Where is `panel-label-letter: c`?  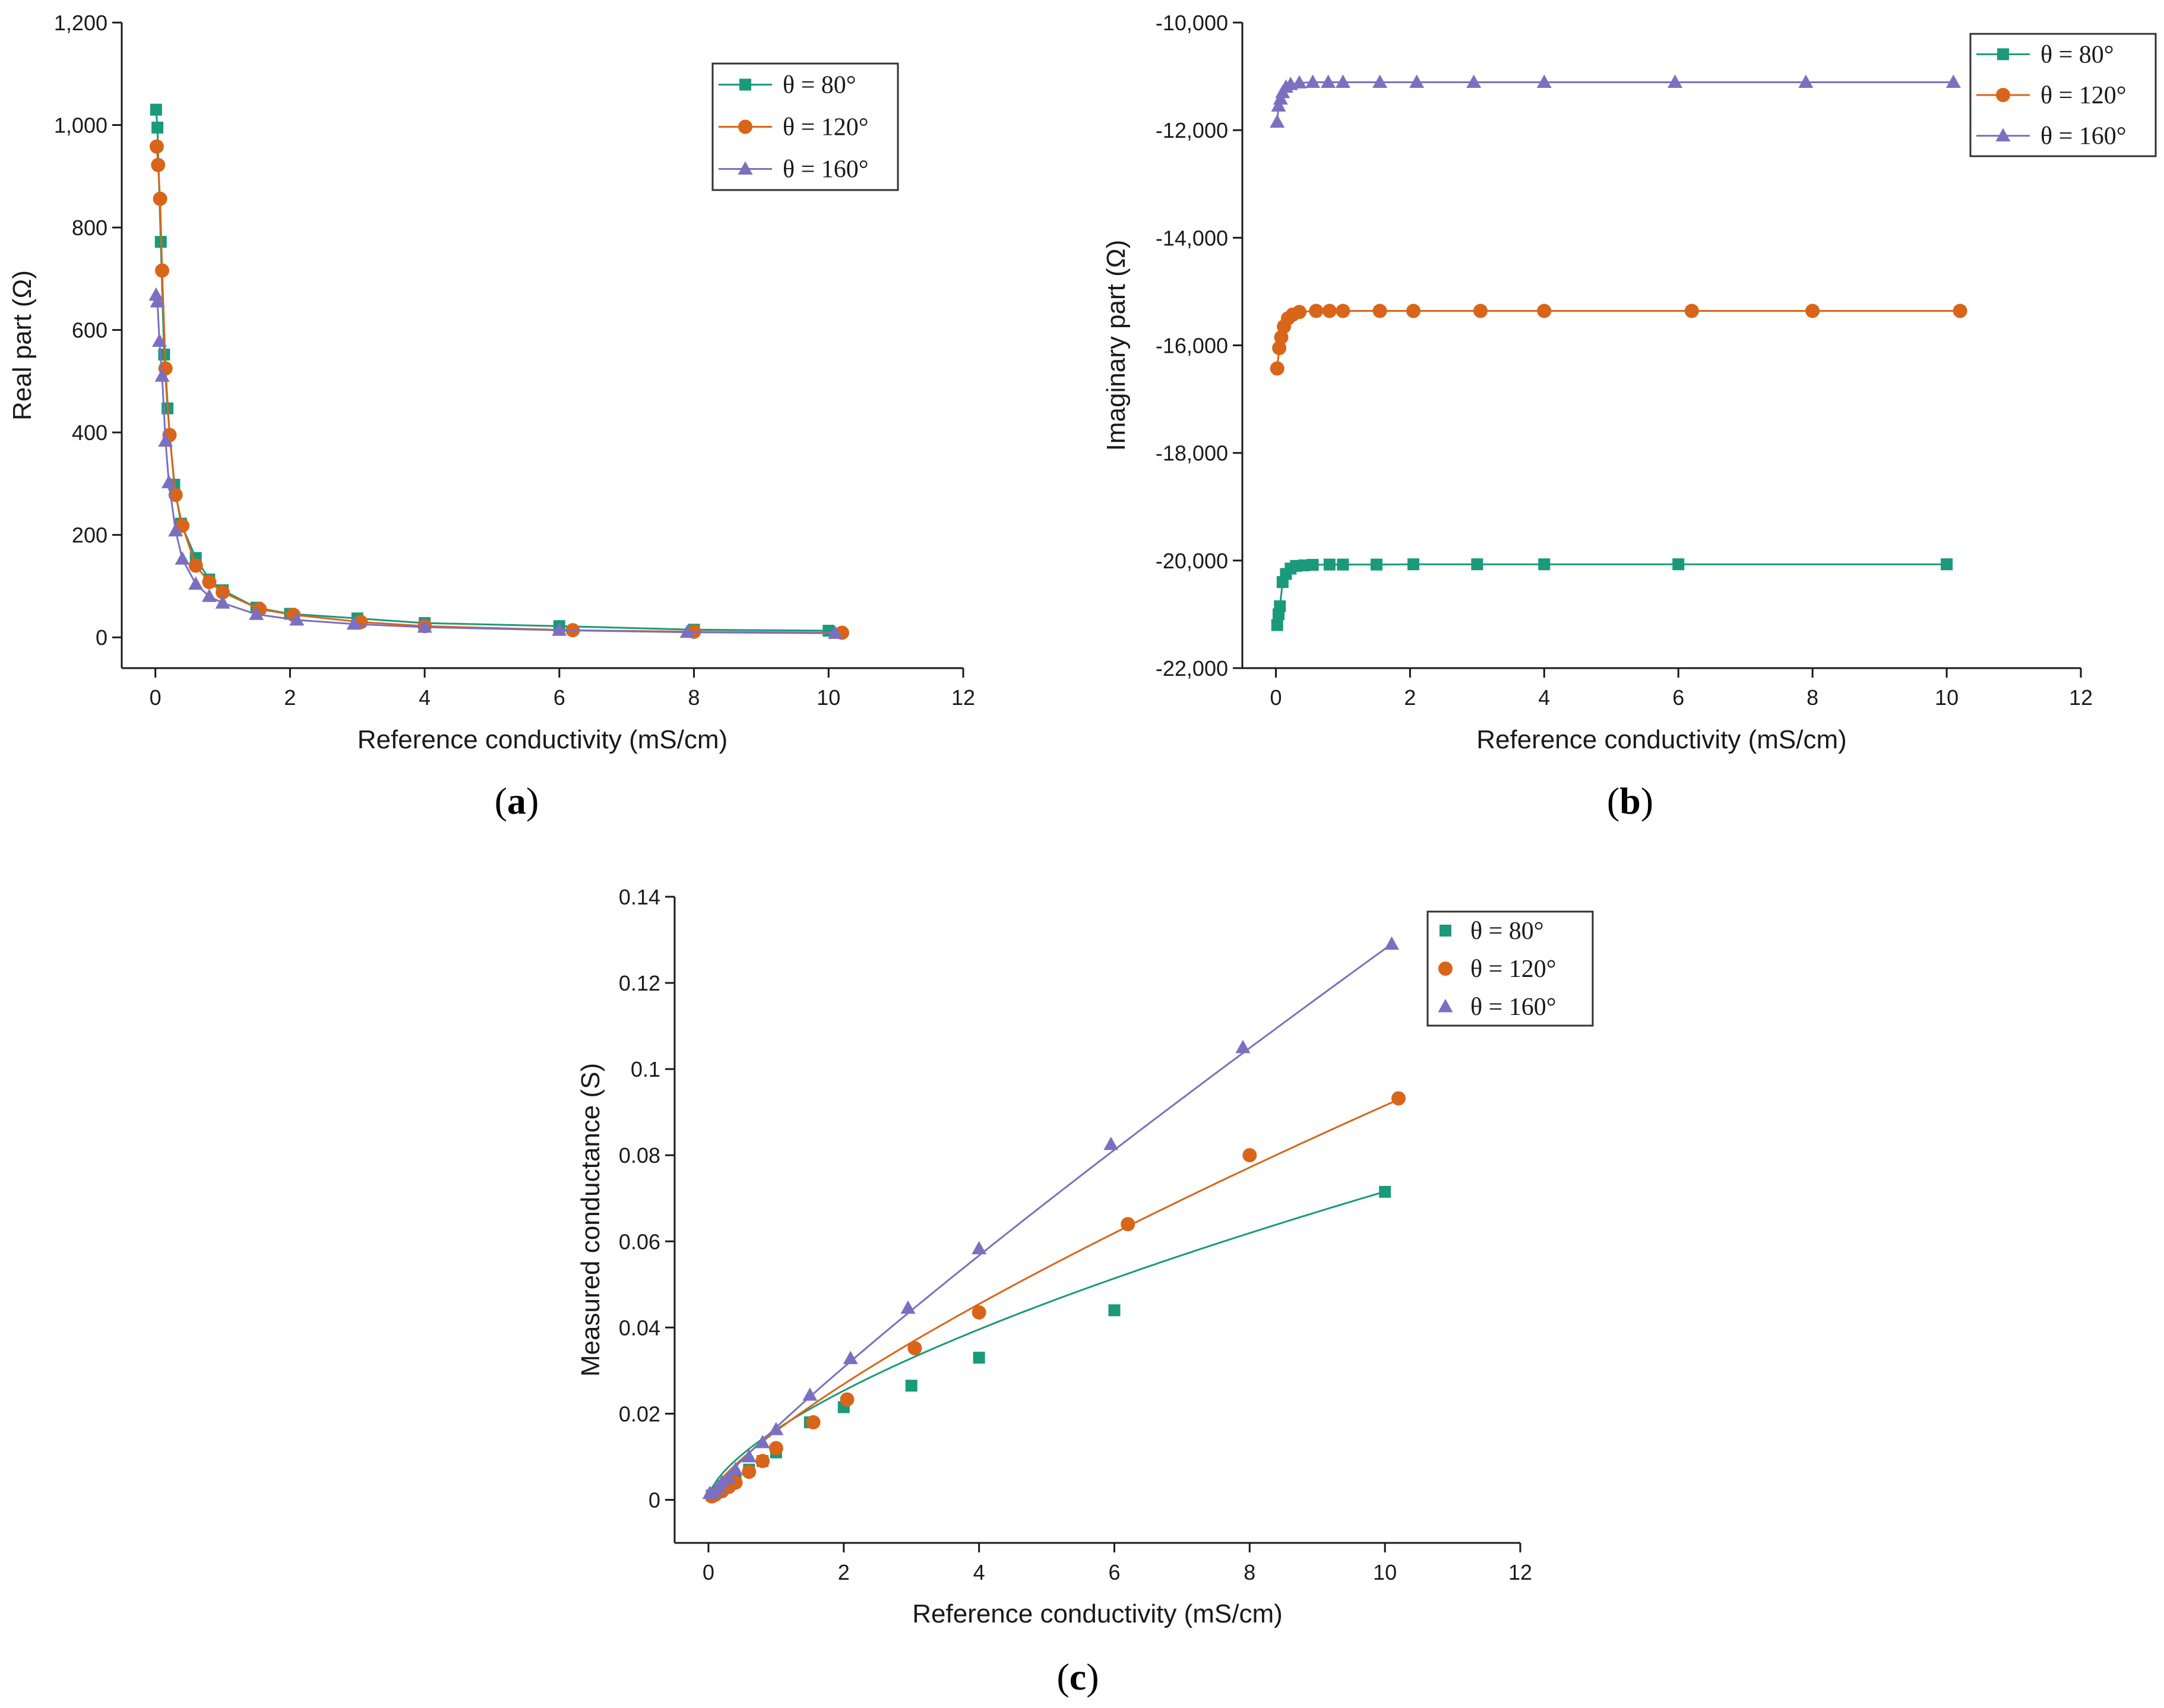
panel-label-letter: c is located at coordinates (1078, 1677).